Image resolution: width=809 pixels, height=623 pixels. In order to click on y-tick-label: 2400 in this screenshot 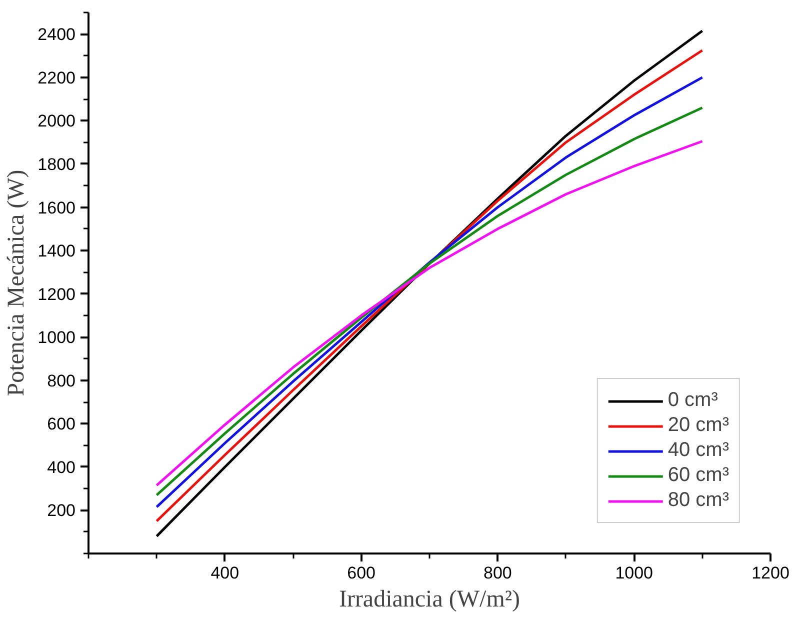, I will do `click(57, 34)`.